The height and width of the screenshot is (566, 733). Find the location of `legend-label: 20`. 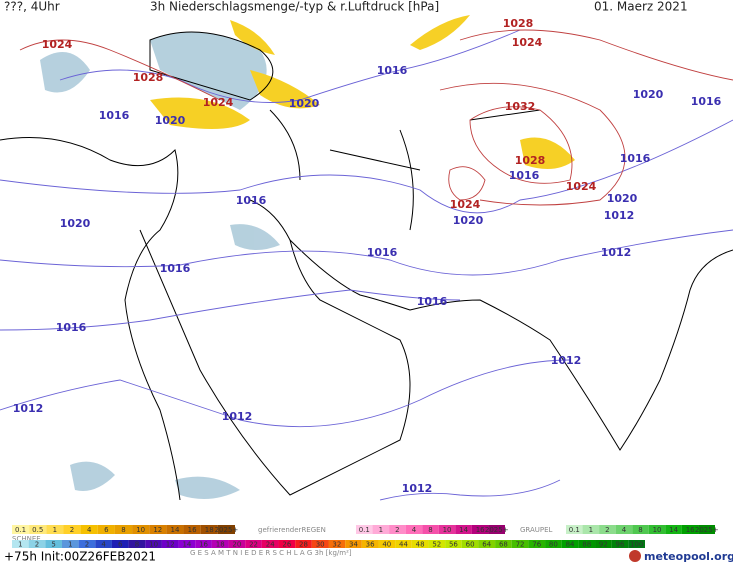

legend-label: 20 is located at coordinates (236, 545).